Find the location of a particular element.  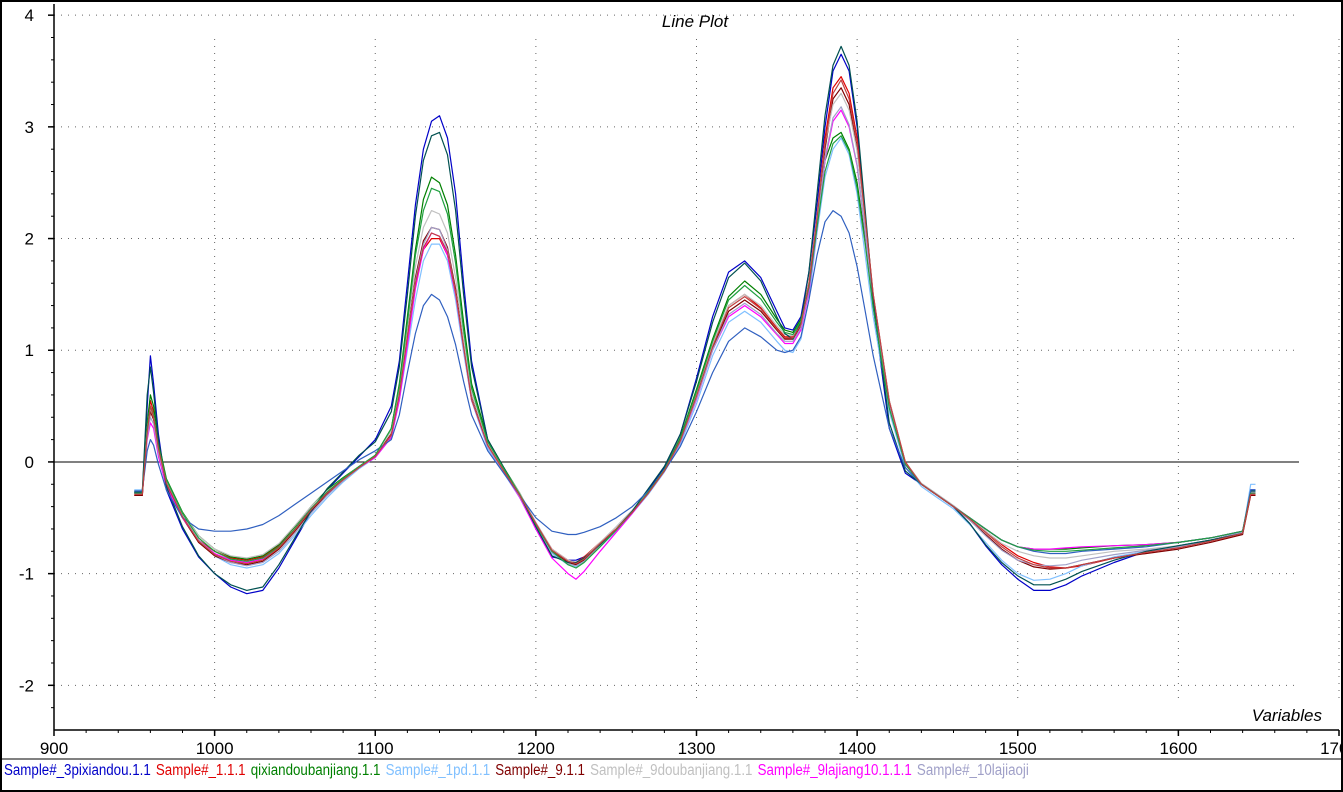

x-tick-label: 1600 is located at coordinates (1178, 748).